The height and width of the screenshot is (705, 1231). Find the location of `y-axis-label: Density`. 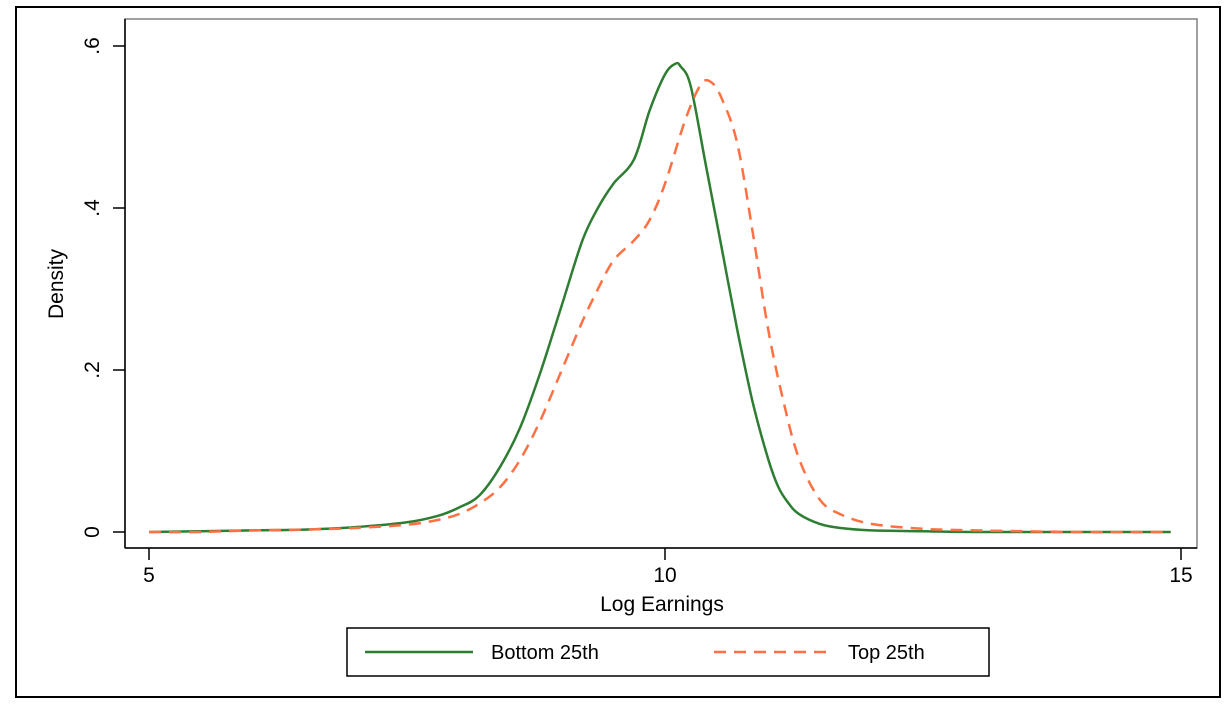

y-axis-label: Density is located at coordinates (56, 283).